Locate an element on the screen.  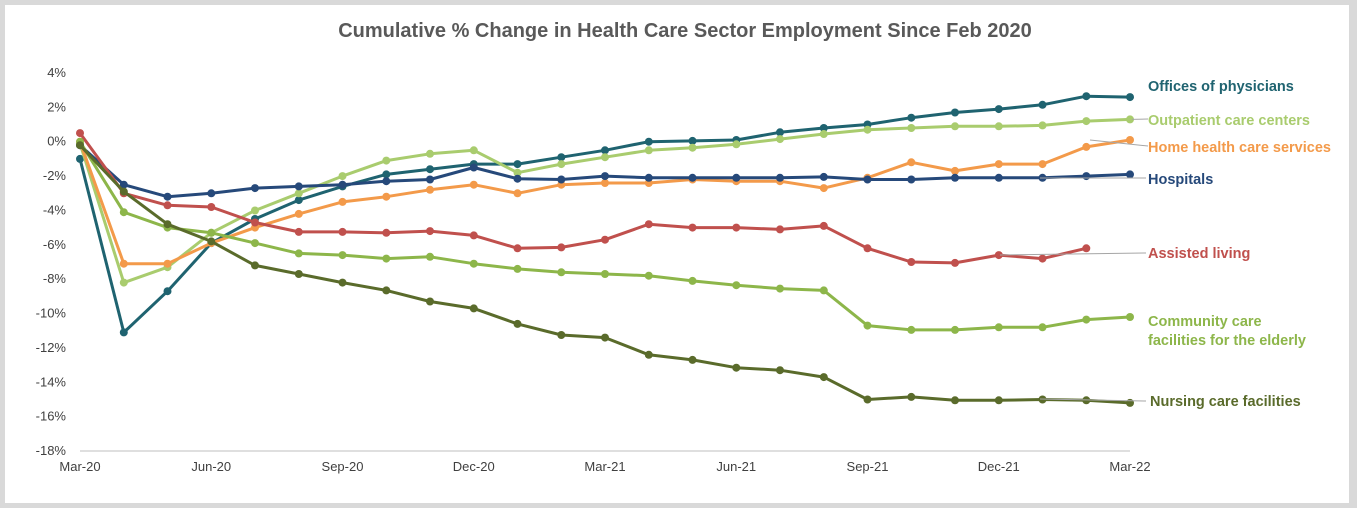
series-label: Assisted living is located at coordinates (1199, 254).